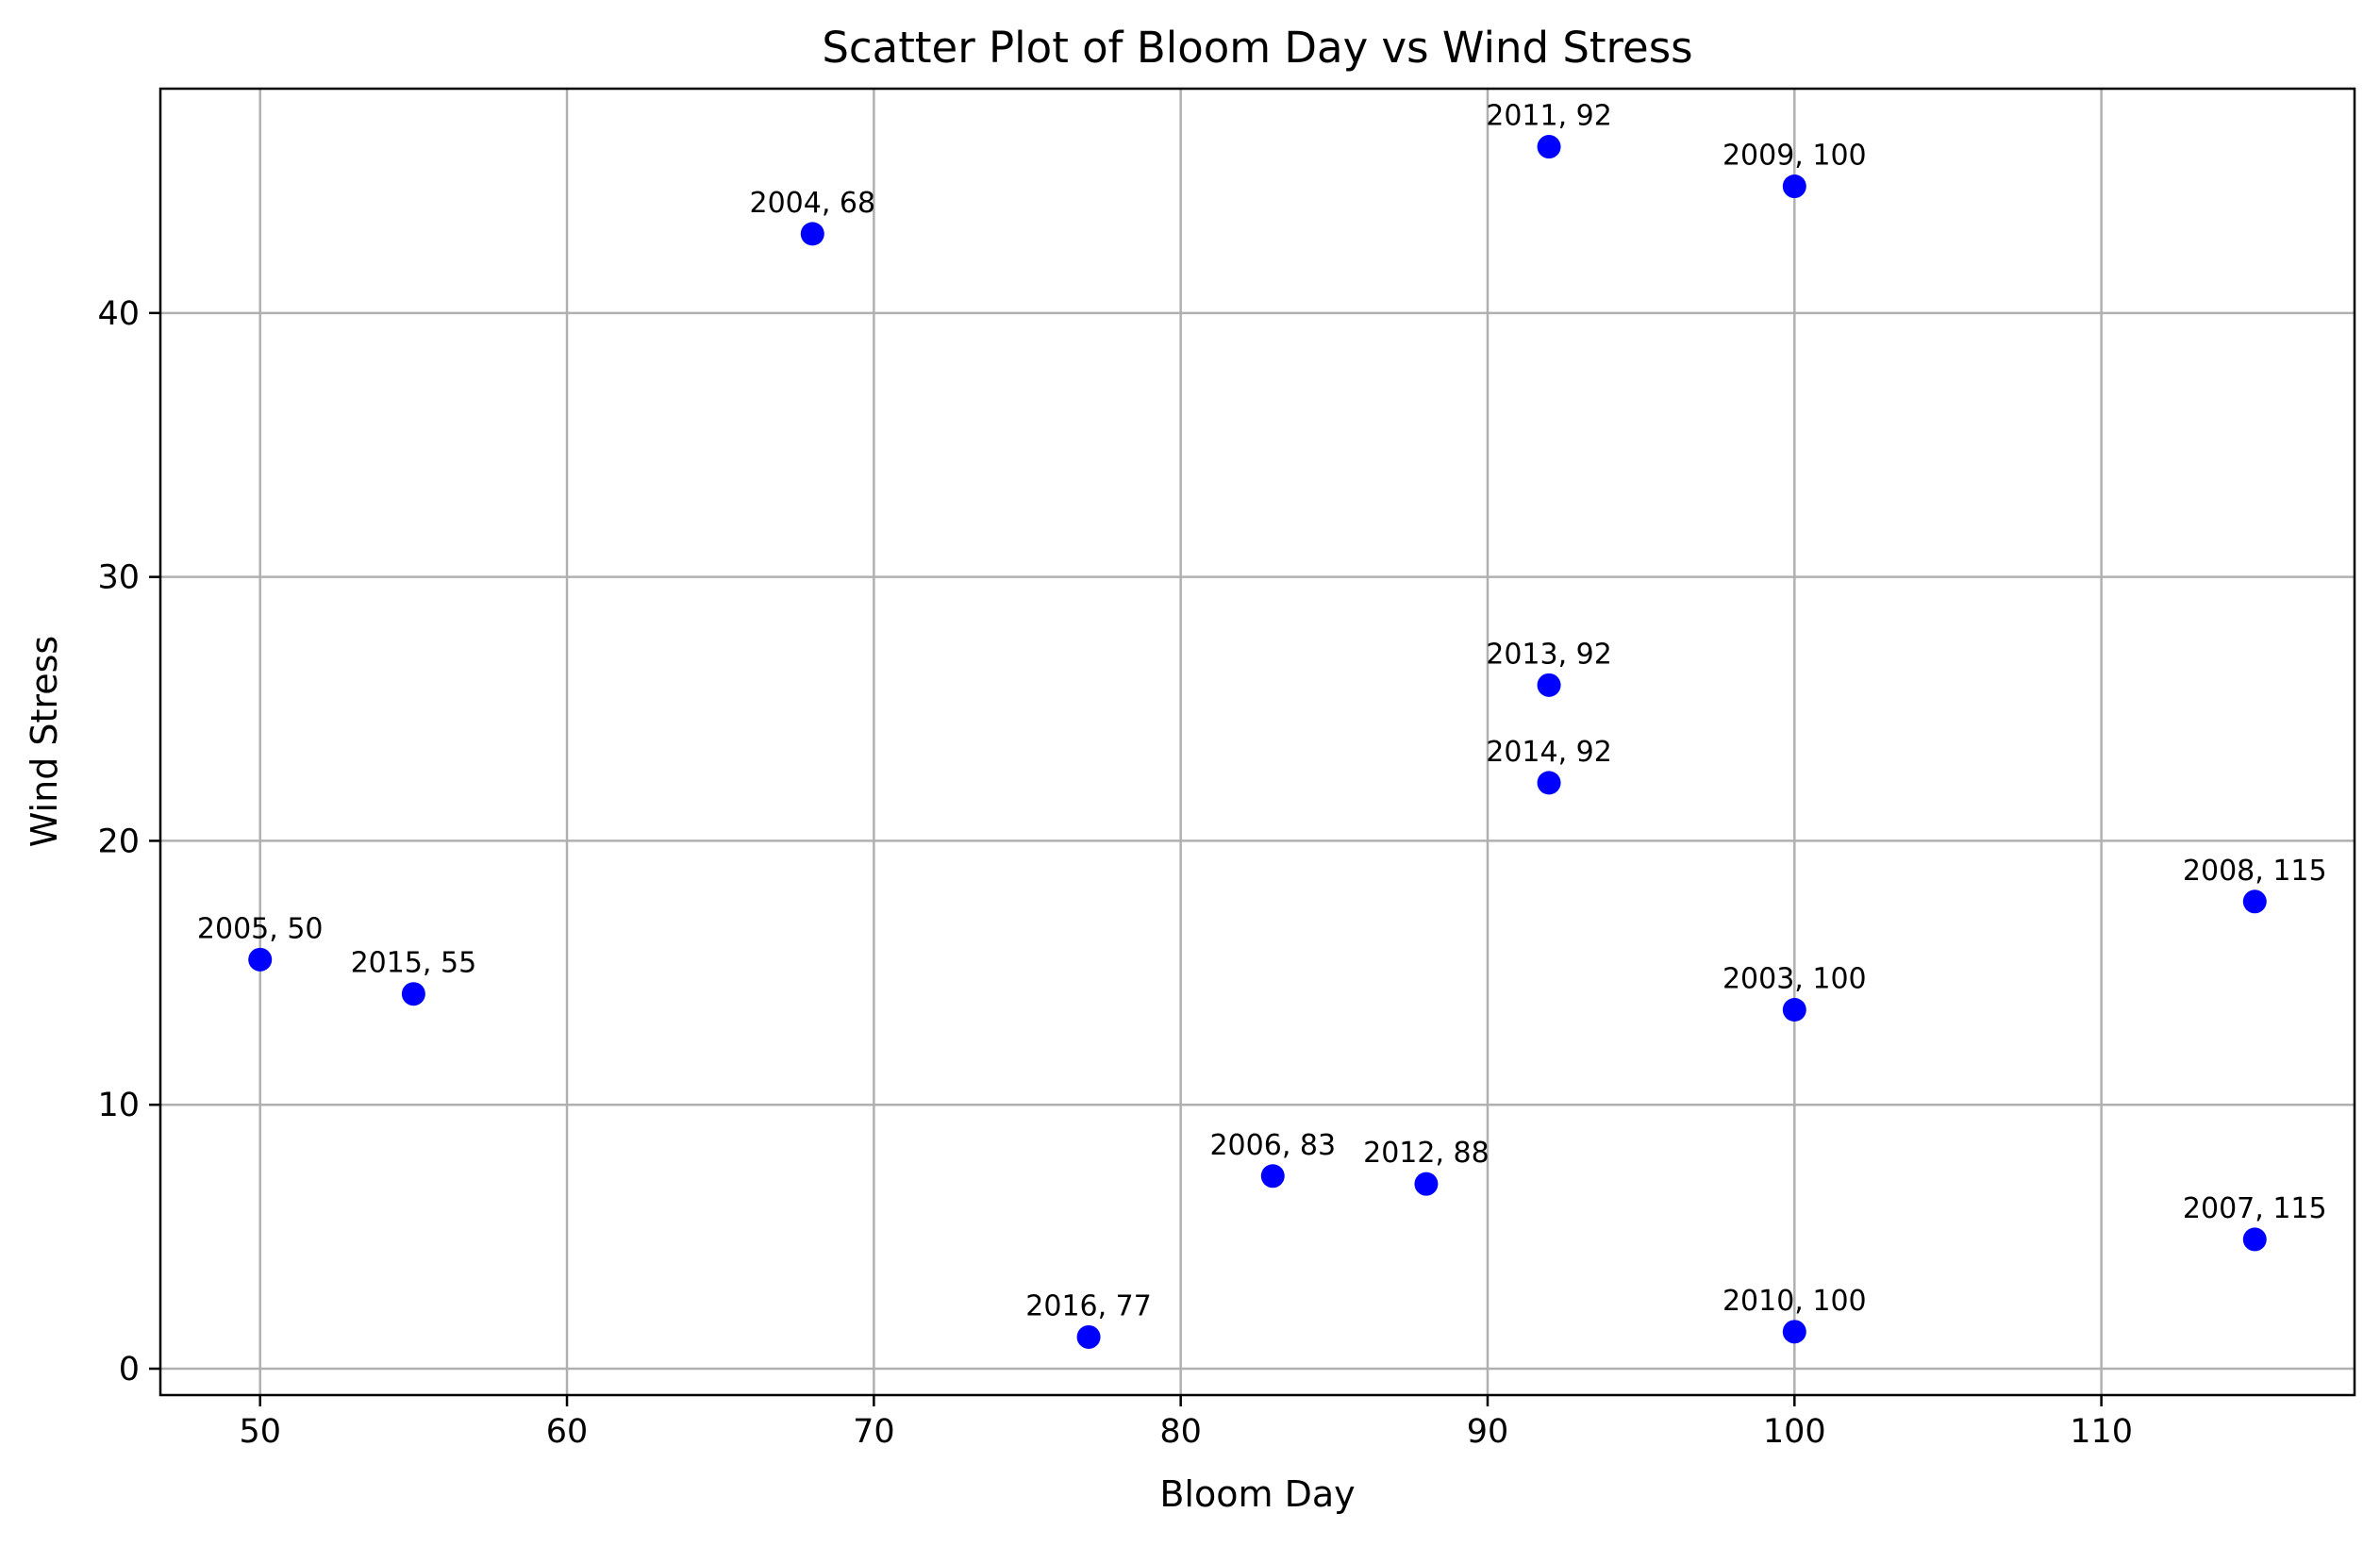  Describe the element at coordinates (260, 928) in the screenshot. I see `point-label: 2005, 50` at that location.